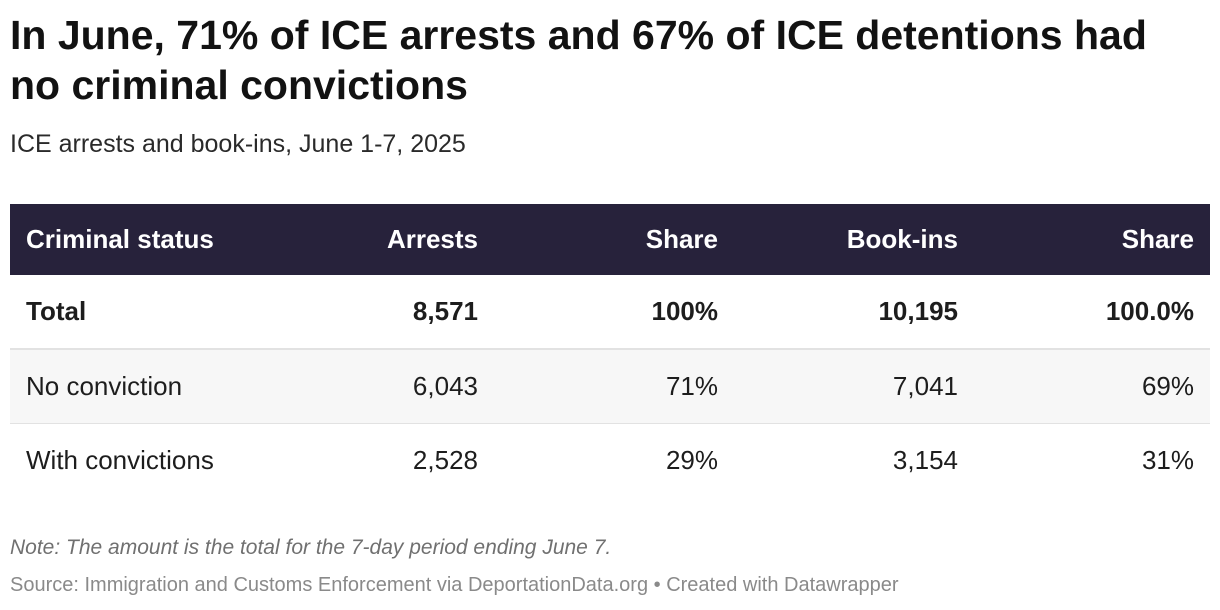 This screenshot has height=610, width=1220. What do you see at coordinates (925, 460) in the screenshot?
I see `table-cell: 3,154` at bounding box center [925, 460].